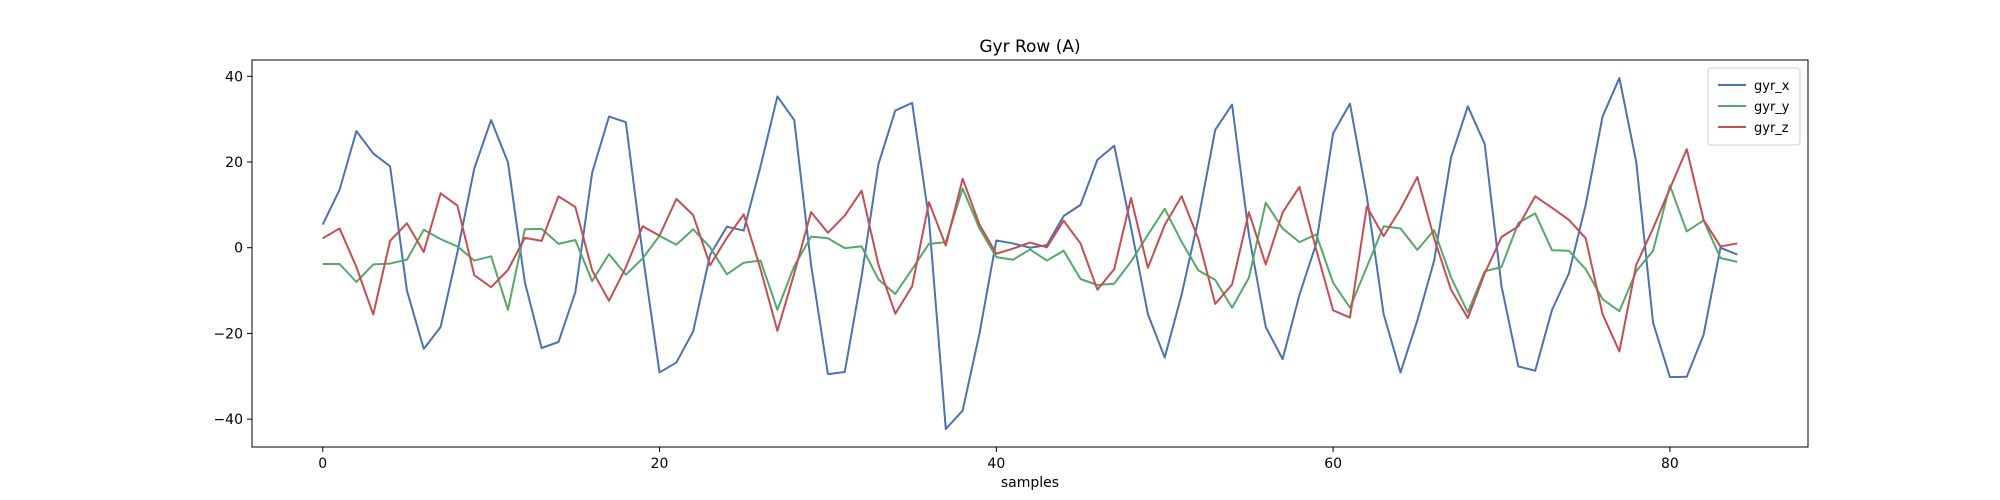 The image size is (2000, 500). I want to click on y-tick-label: 40, so click(234, 77).